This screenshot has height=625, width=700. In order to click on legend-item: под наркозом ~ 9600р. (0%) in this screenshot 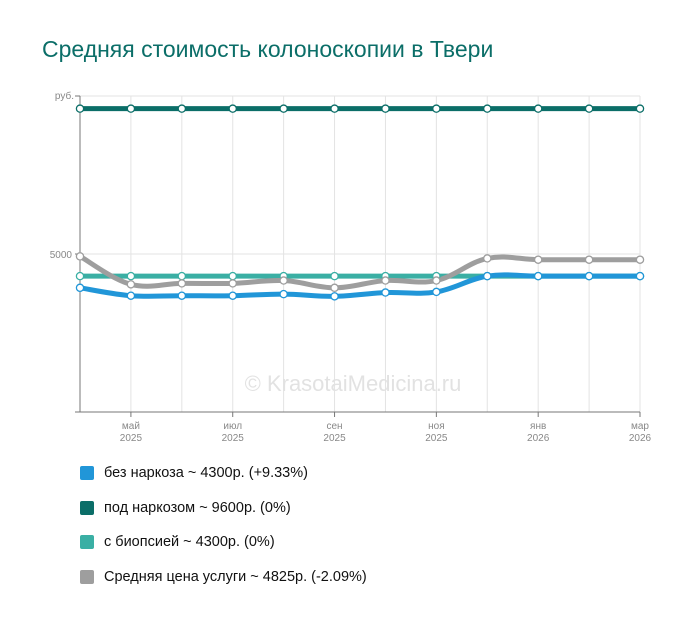, I will do `click(223, 512)`.